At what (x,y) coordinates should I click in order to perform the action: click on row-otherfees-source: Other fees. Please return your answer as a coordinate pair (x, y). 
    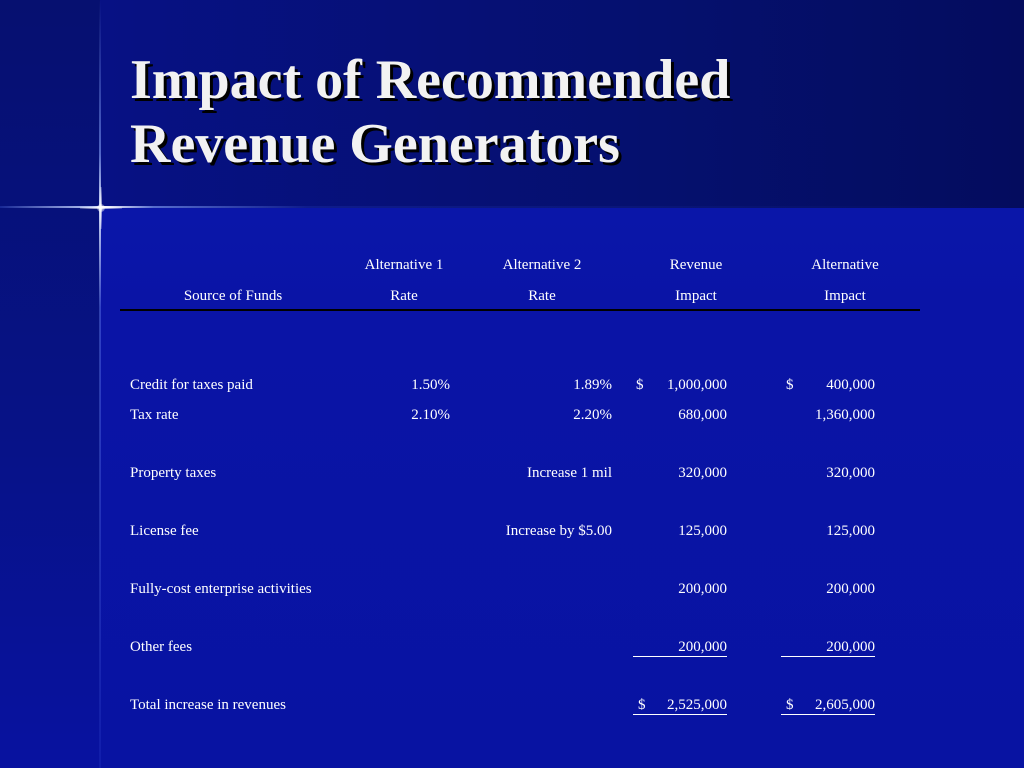
    Looking at the image, I should click on (161, 647).